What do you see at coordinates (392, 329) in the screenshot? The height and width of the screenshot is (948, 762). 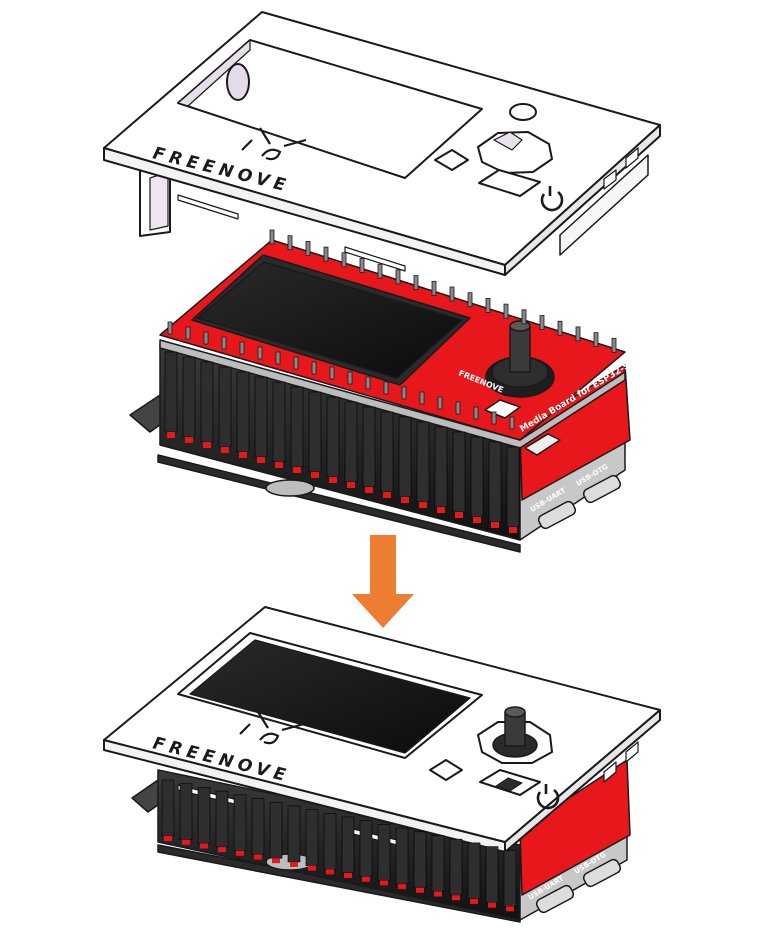 I see `header-pins-top` at bounding box center [392, 329].